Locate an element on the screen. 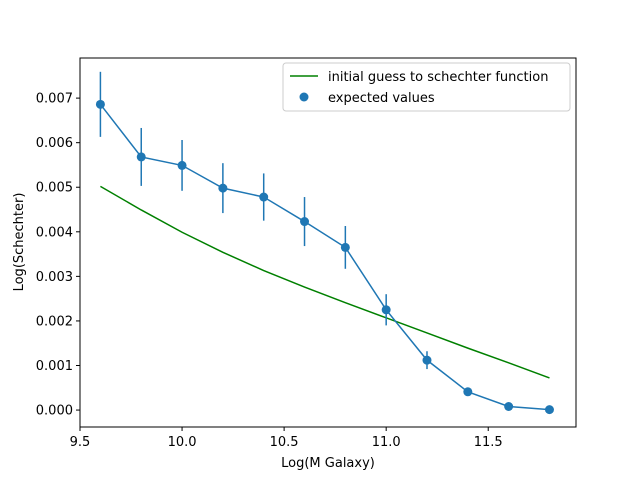 Image resolution: width=640 pixels, height=480 pixels. legend-label-initial-guess: initial guess to schechter function is located at coordinates (438, 77).